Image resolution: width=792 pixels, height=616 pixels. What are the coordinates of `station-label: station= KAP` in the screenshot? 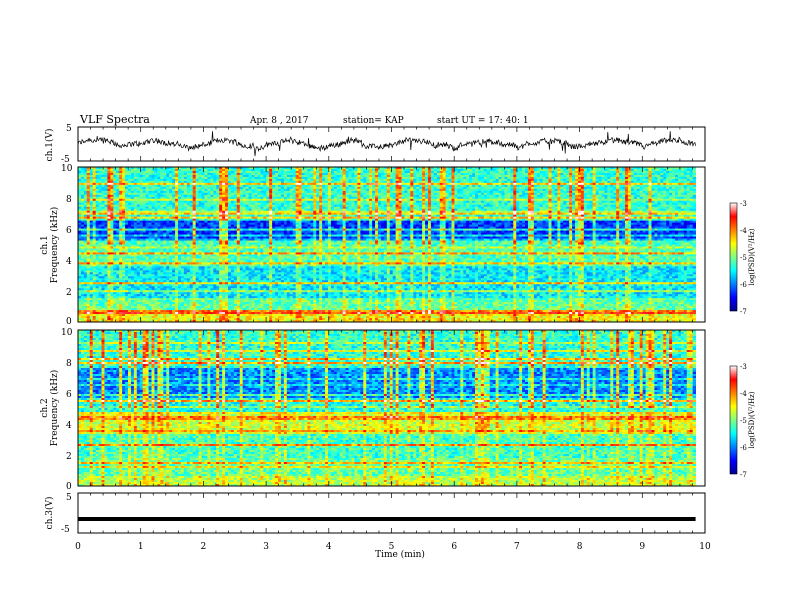 It's located at (373, 121).